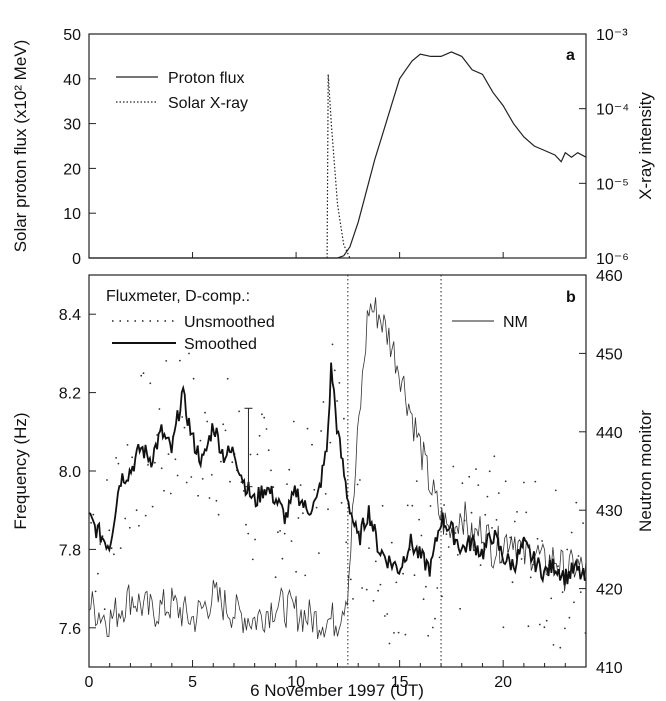 The height and width of the screenshot is (701, 666). Describe the element at coordinates (70, 629) in the screenshot. I see `panel-b-y-tick-label: 7.6` at that location.